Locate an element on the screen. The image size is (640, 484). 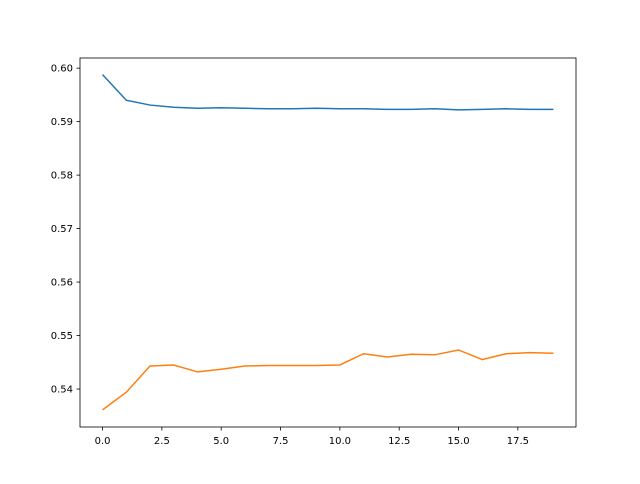
x-tick-label: 5.0 is located at coordinates (221, 441).